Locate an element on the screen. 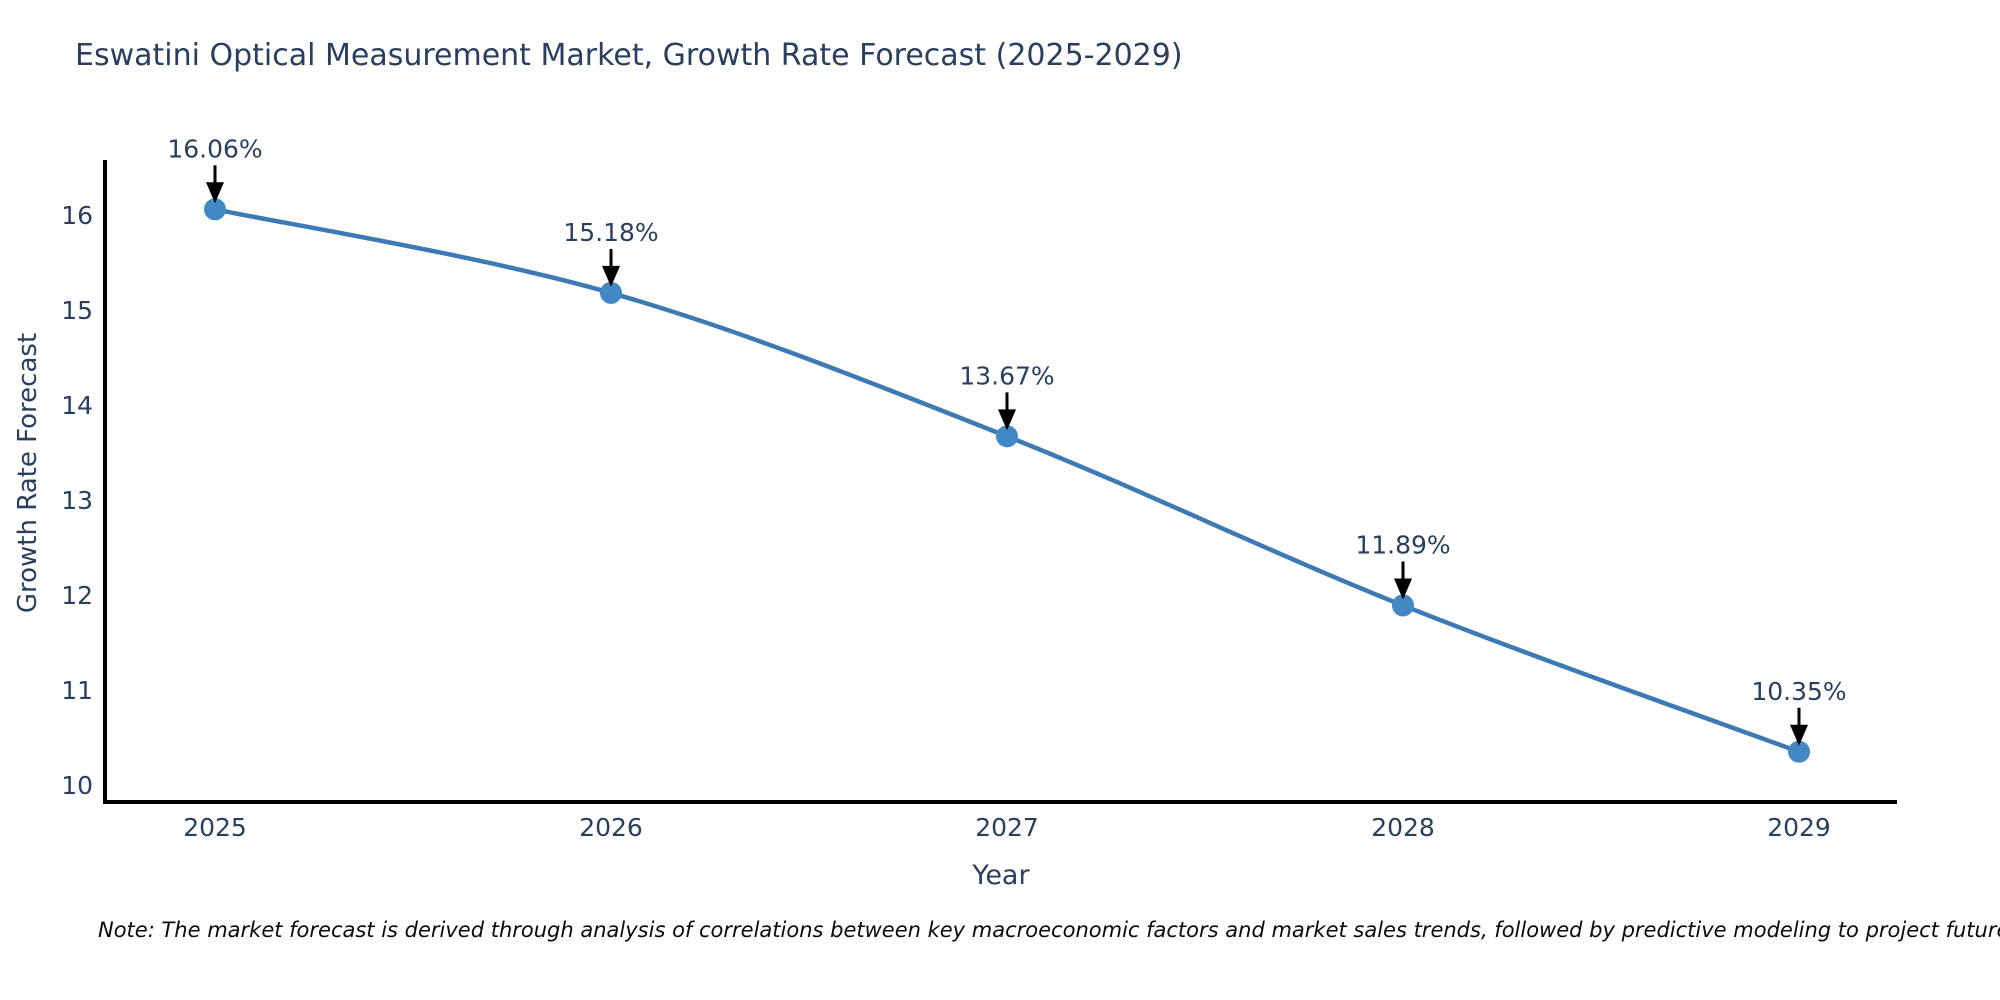 Image resolution: width=2000 pixels, height=1000 pixels. data-point-label: 16.06% is located at coordinates (214, 148).